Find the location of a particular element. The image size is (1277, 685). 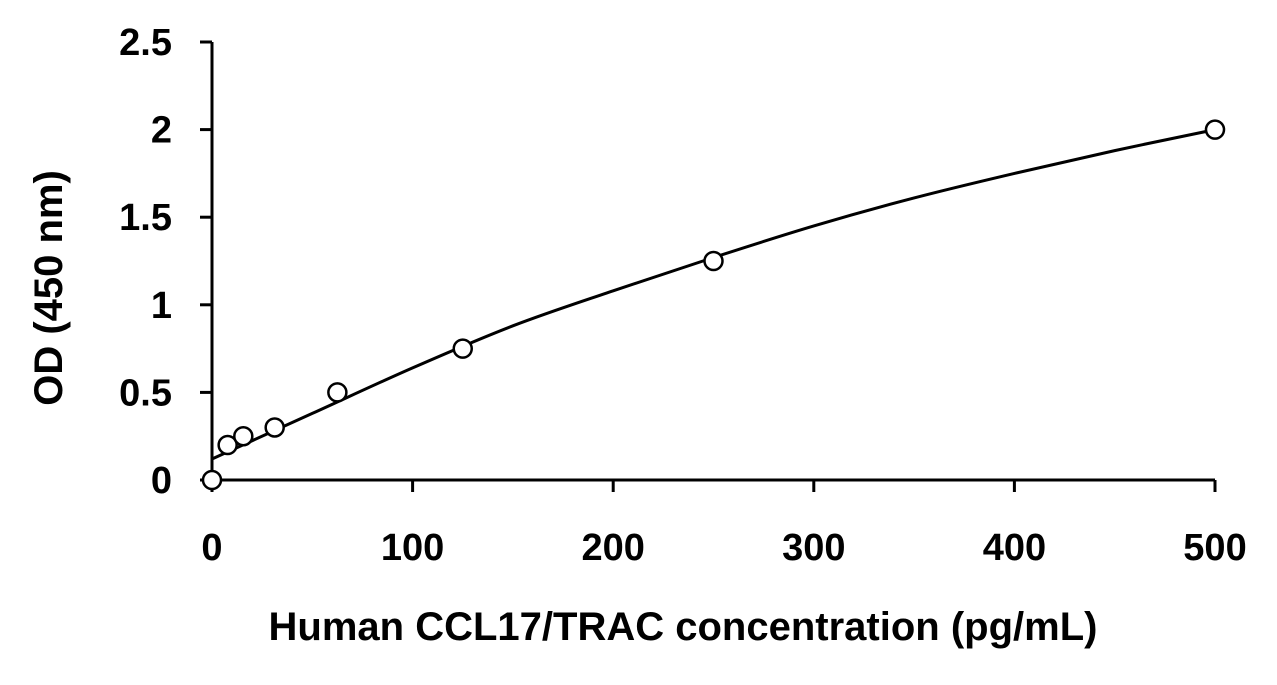

y-tick-label: 2 is located at coordinates (161, 131).